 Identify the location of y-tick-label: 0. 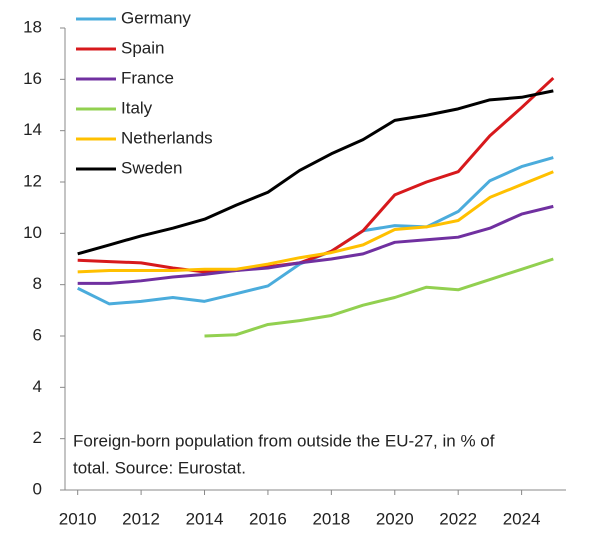
(37, 488).